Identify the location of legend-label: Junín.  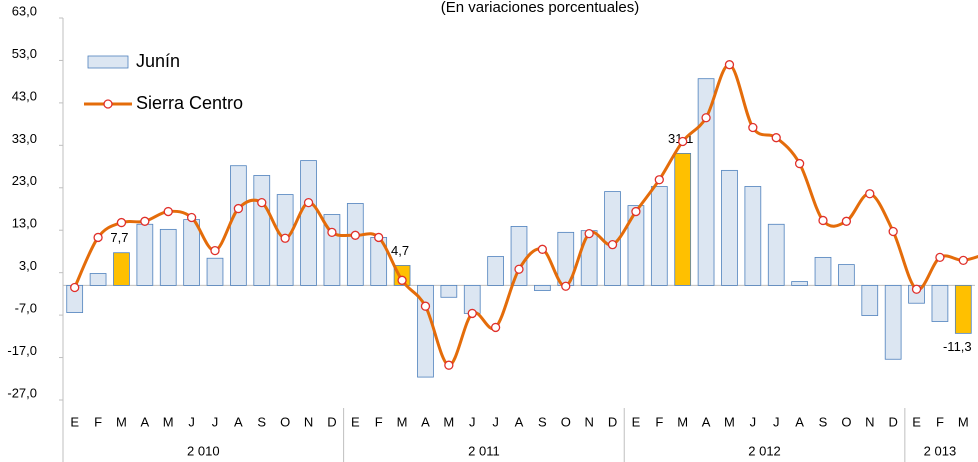
(158, 61).